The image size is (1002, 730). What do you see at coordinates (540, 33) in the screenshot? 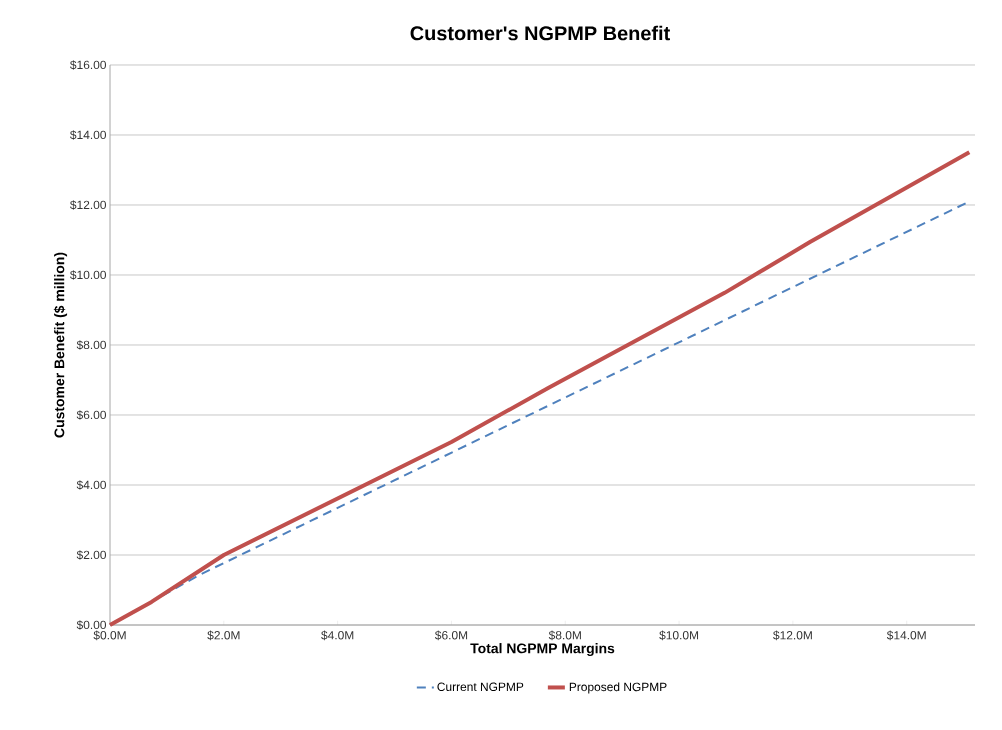
I see `chart-title: Customer's NGPMP Benefit` at bounding box center [540, 33].